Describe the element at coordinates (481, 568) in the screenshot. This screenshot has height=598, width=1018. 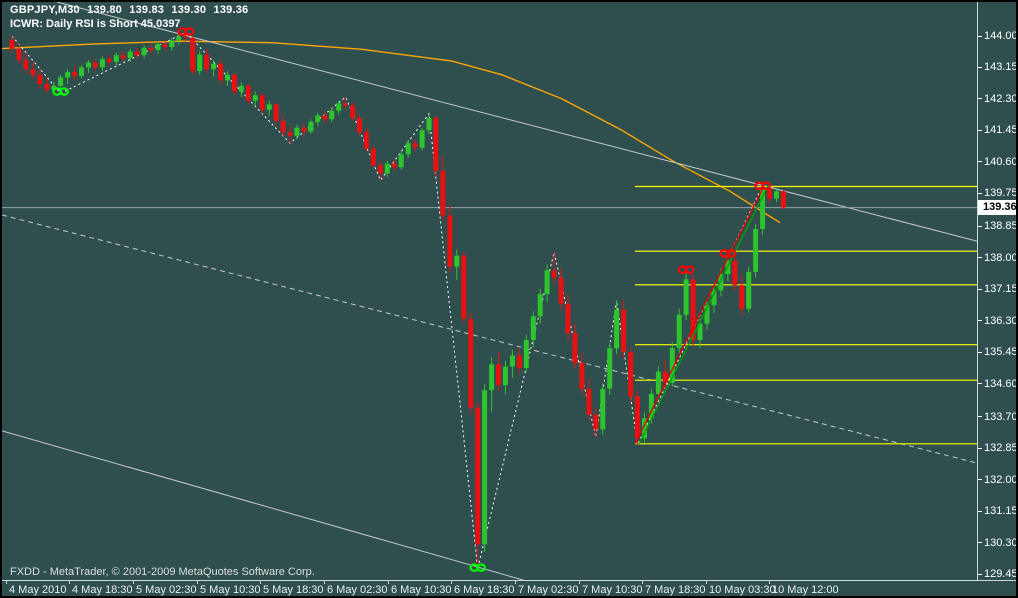
I see `green-signal-marker` at that location.